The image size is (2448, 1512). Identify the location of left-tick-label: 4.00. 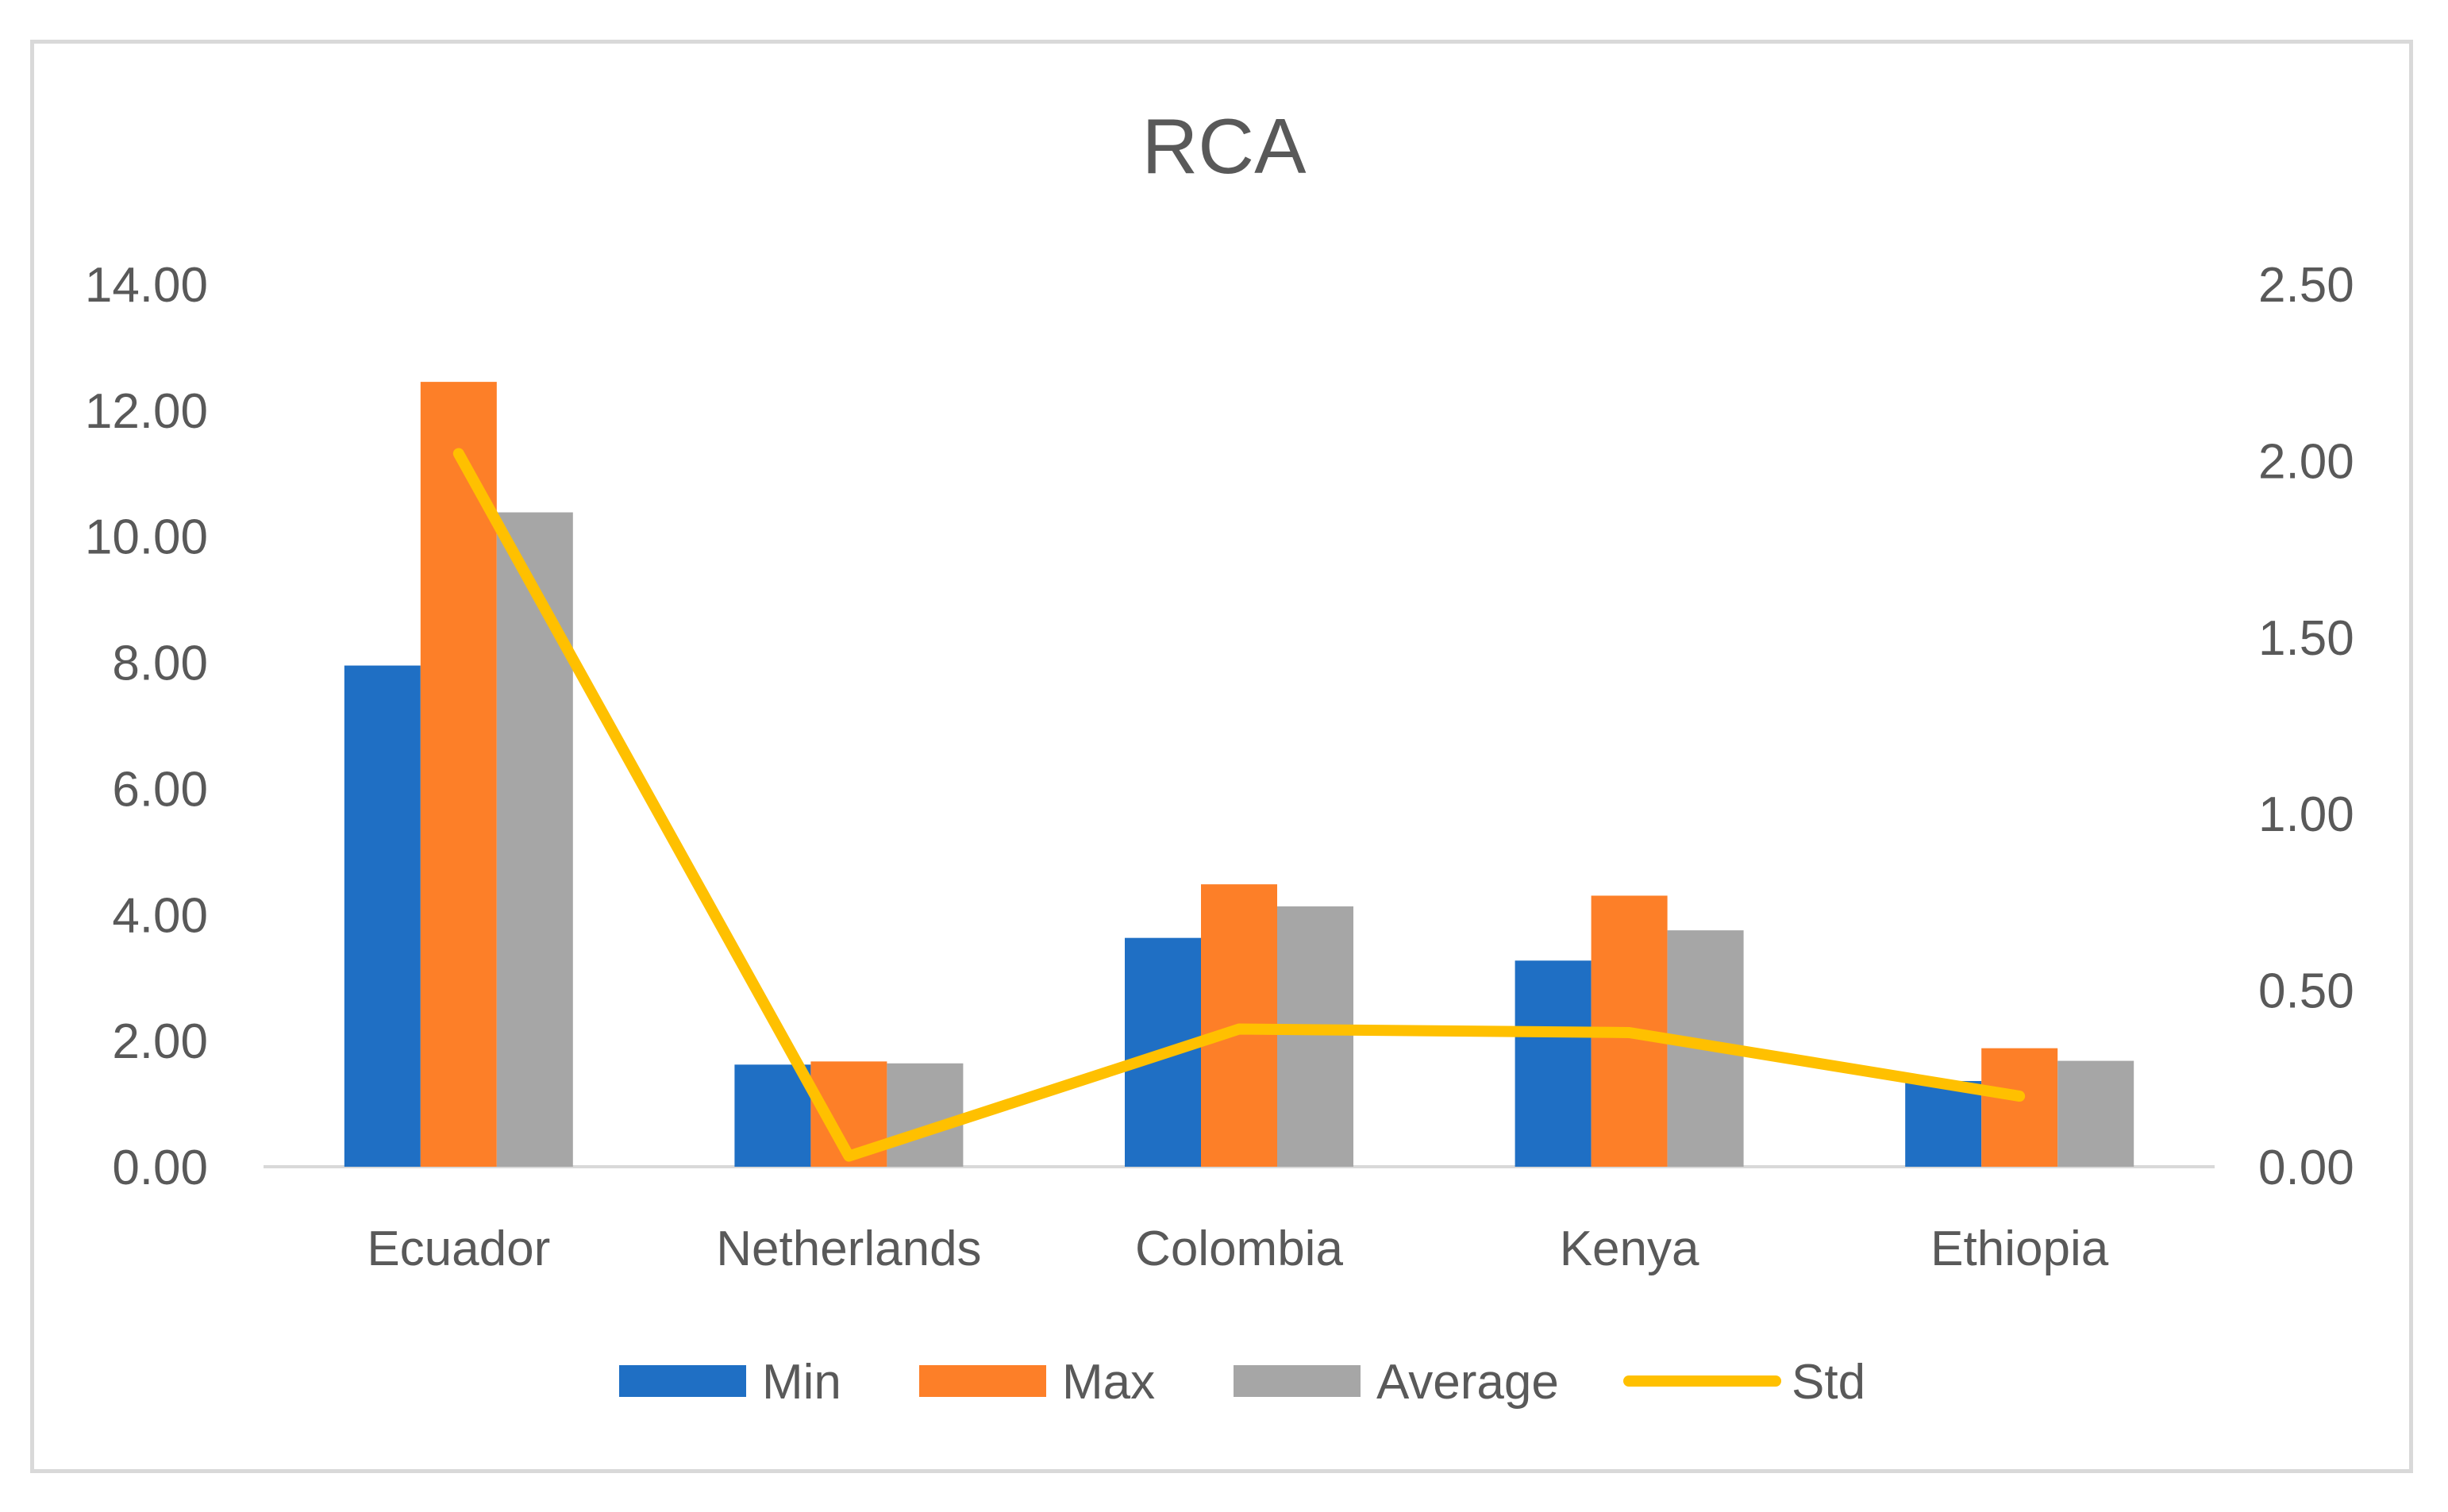
(160, 915).